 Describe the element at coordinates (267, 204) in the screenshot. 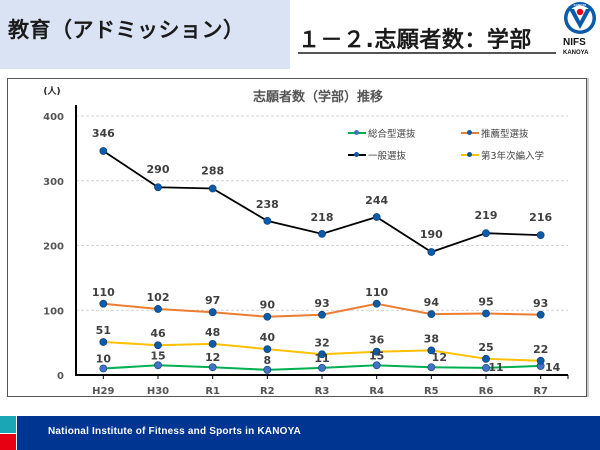

I see `data-label-ippan: 238` at that location.